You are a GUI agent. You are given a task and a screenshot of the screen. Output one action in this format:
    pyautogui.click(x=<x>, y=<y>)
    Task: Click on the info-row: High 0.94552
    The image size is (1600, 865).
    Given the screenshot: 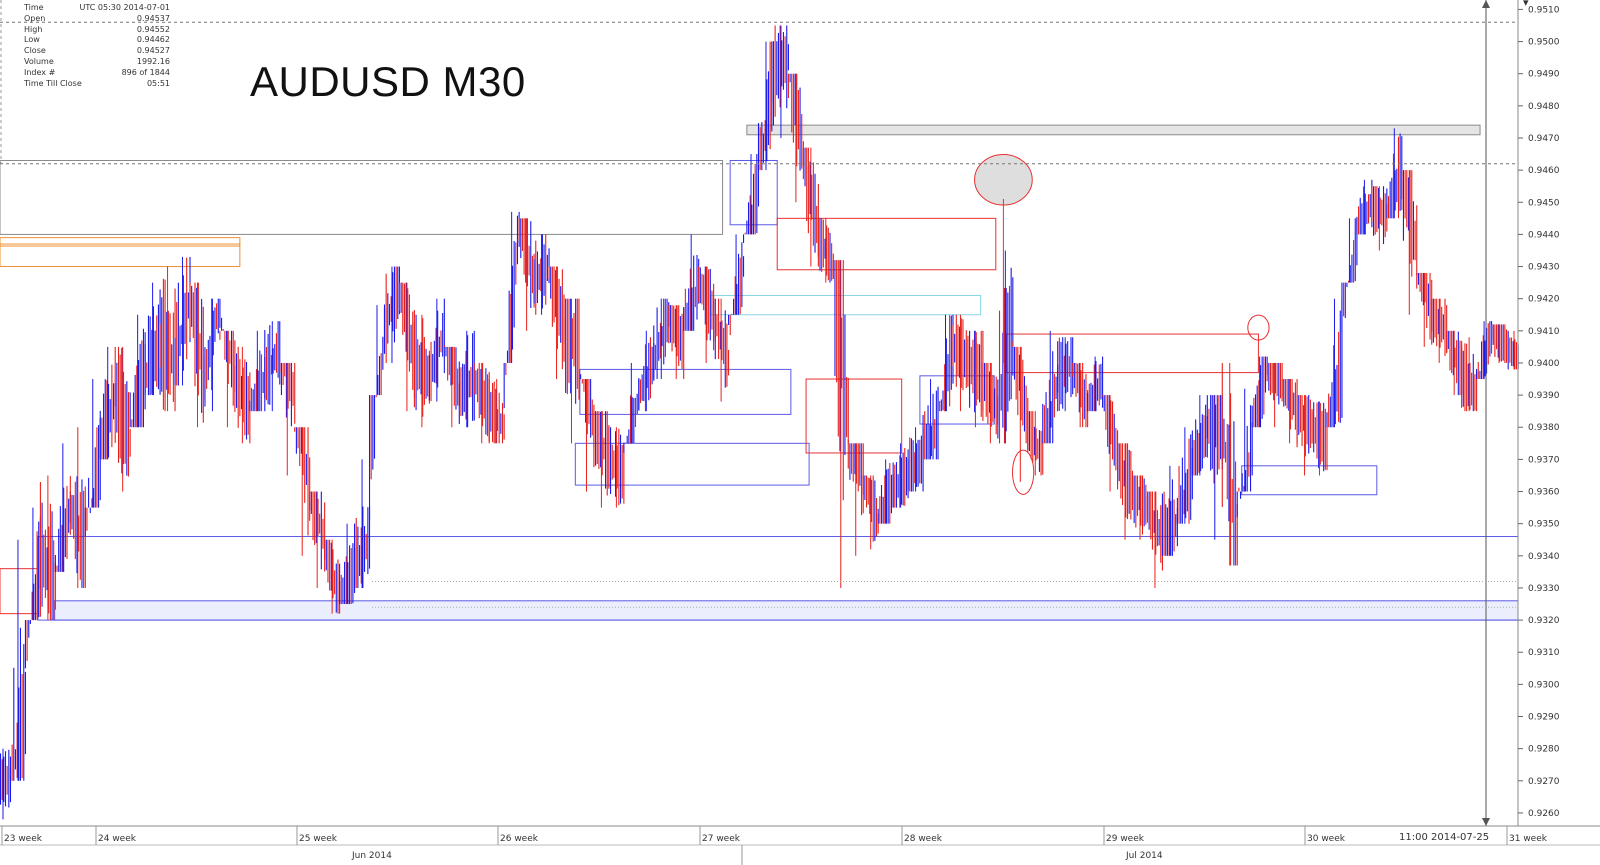 What is the action you would take?
    pyautogui.click(x=97, y=30)
    